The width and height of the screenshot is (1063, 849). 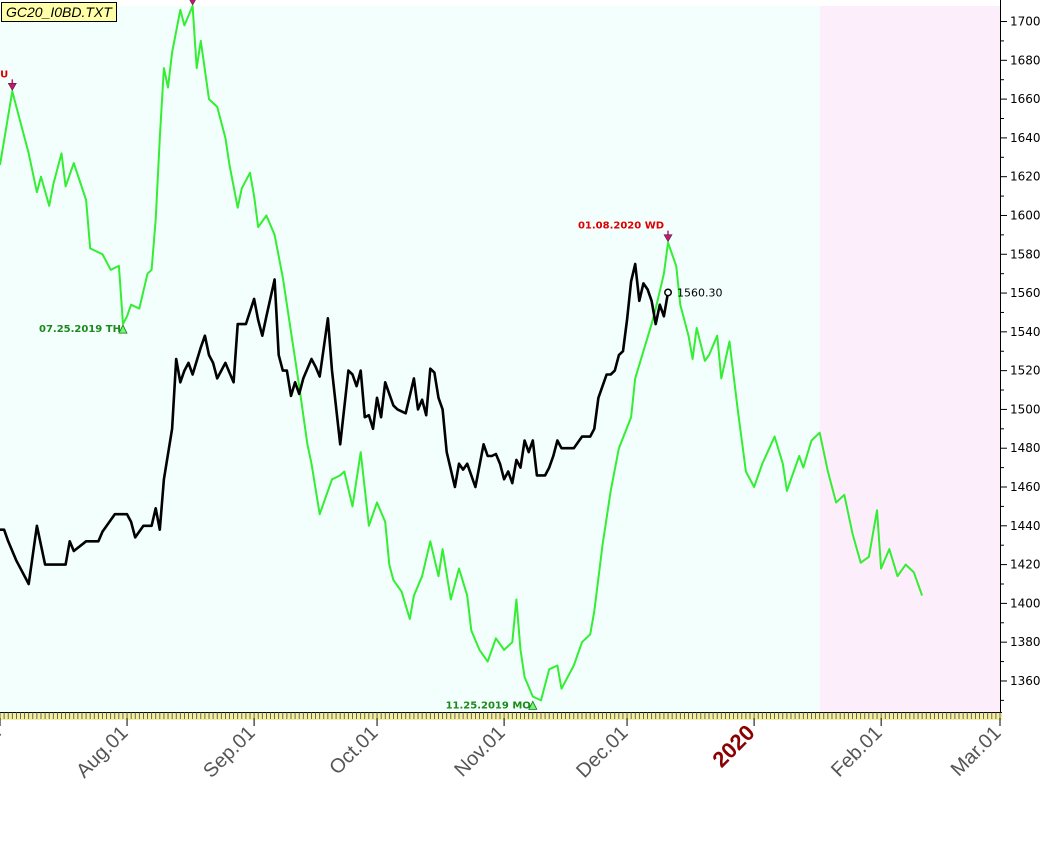 I want to click on x-tick-label: Dec.01, so click(x=602, y=752).